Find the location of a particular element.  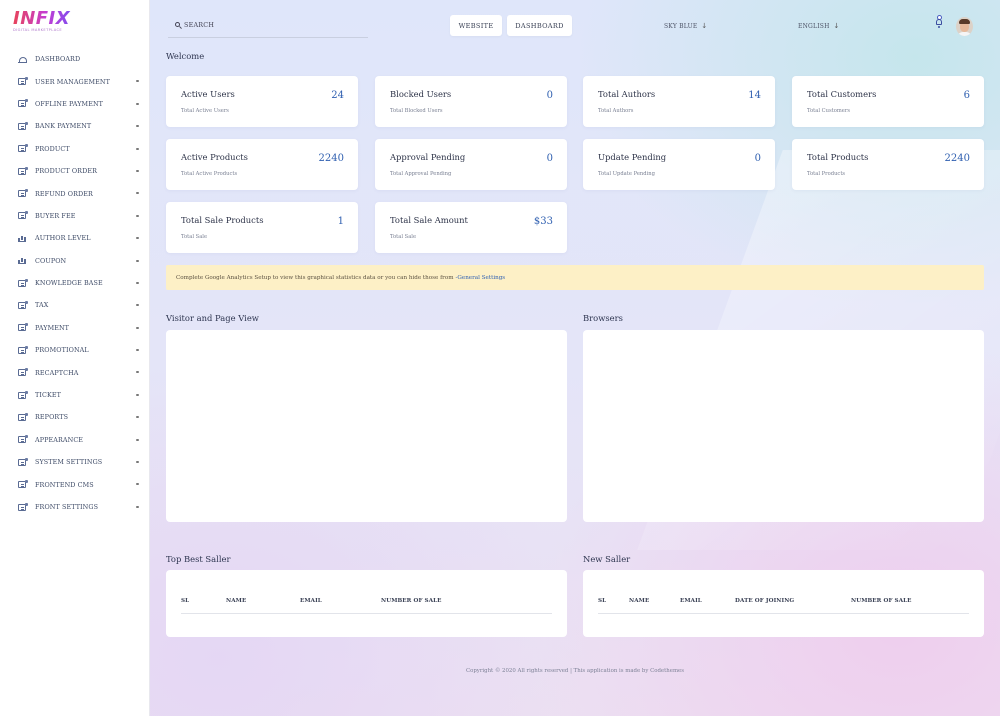

sidebar-item-front-settings: FRONT SETTINGS is located at coordinates (75, 507).